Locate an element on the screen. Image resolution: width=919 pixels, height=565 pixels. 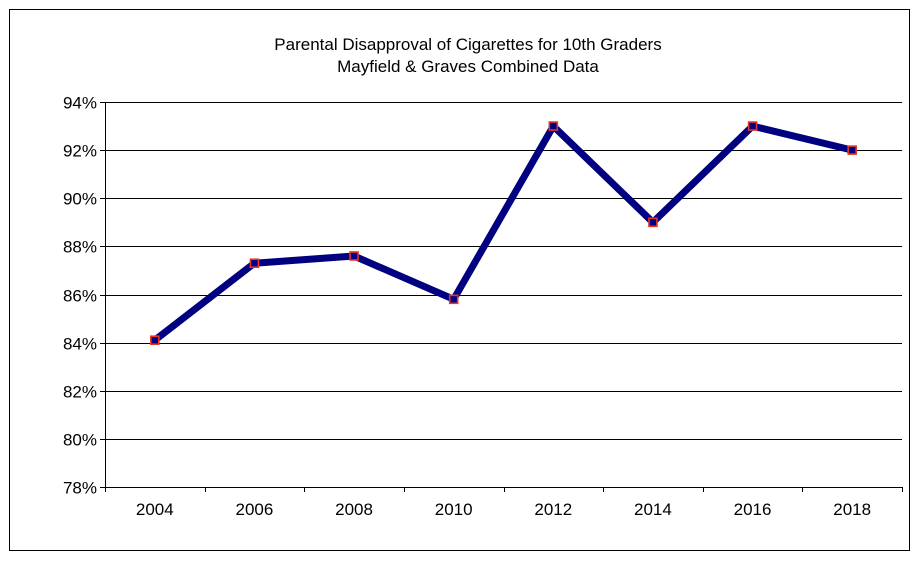
y-tick-label: 86% is located at coordinates (80, 296).